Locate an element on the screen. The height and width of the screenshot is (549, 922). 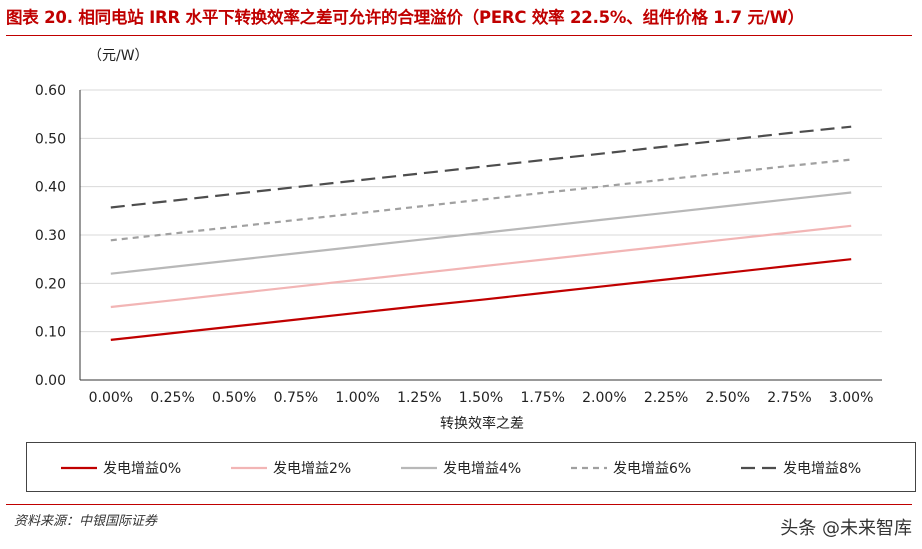
legend-item-gain-6: 发电增益6% is located at coordinates (630, 468).